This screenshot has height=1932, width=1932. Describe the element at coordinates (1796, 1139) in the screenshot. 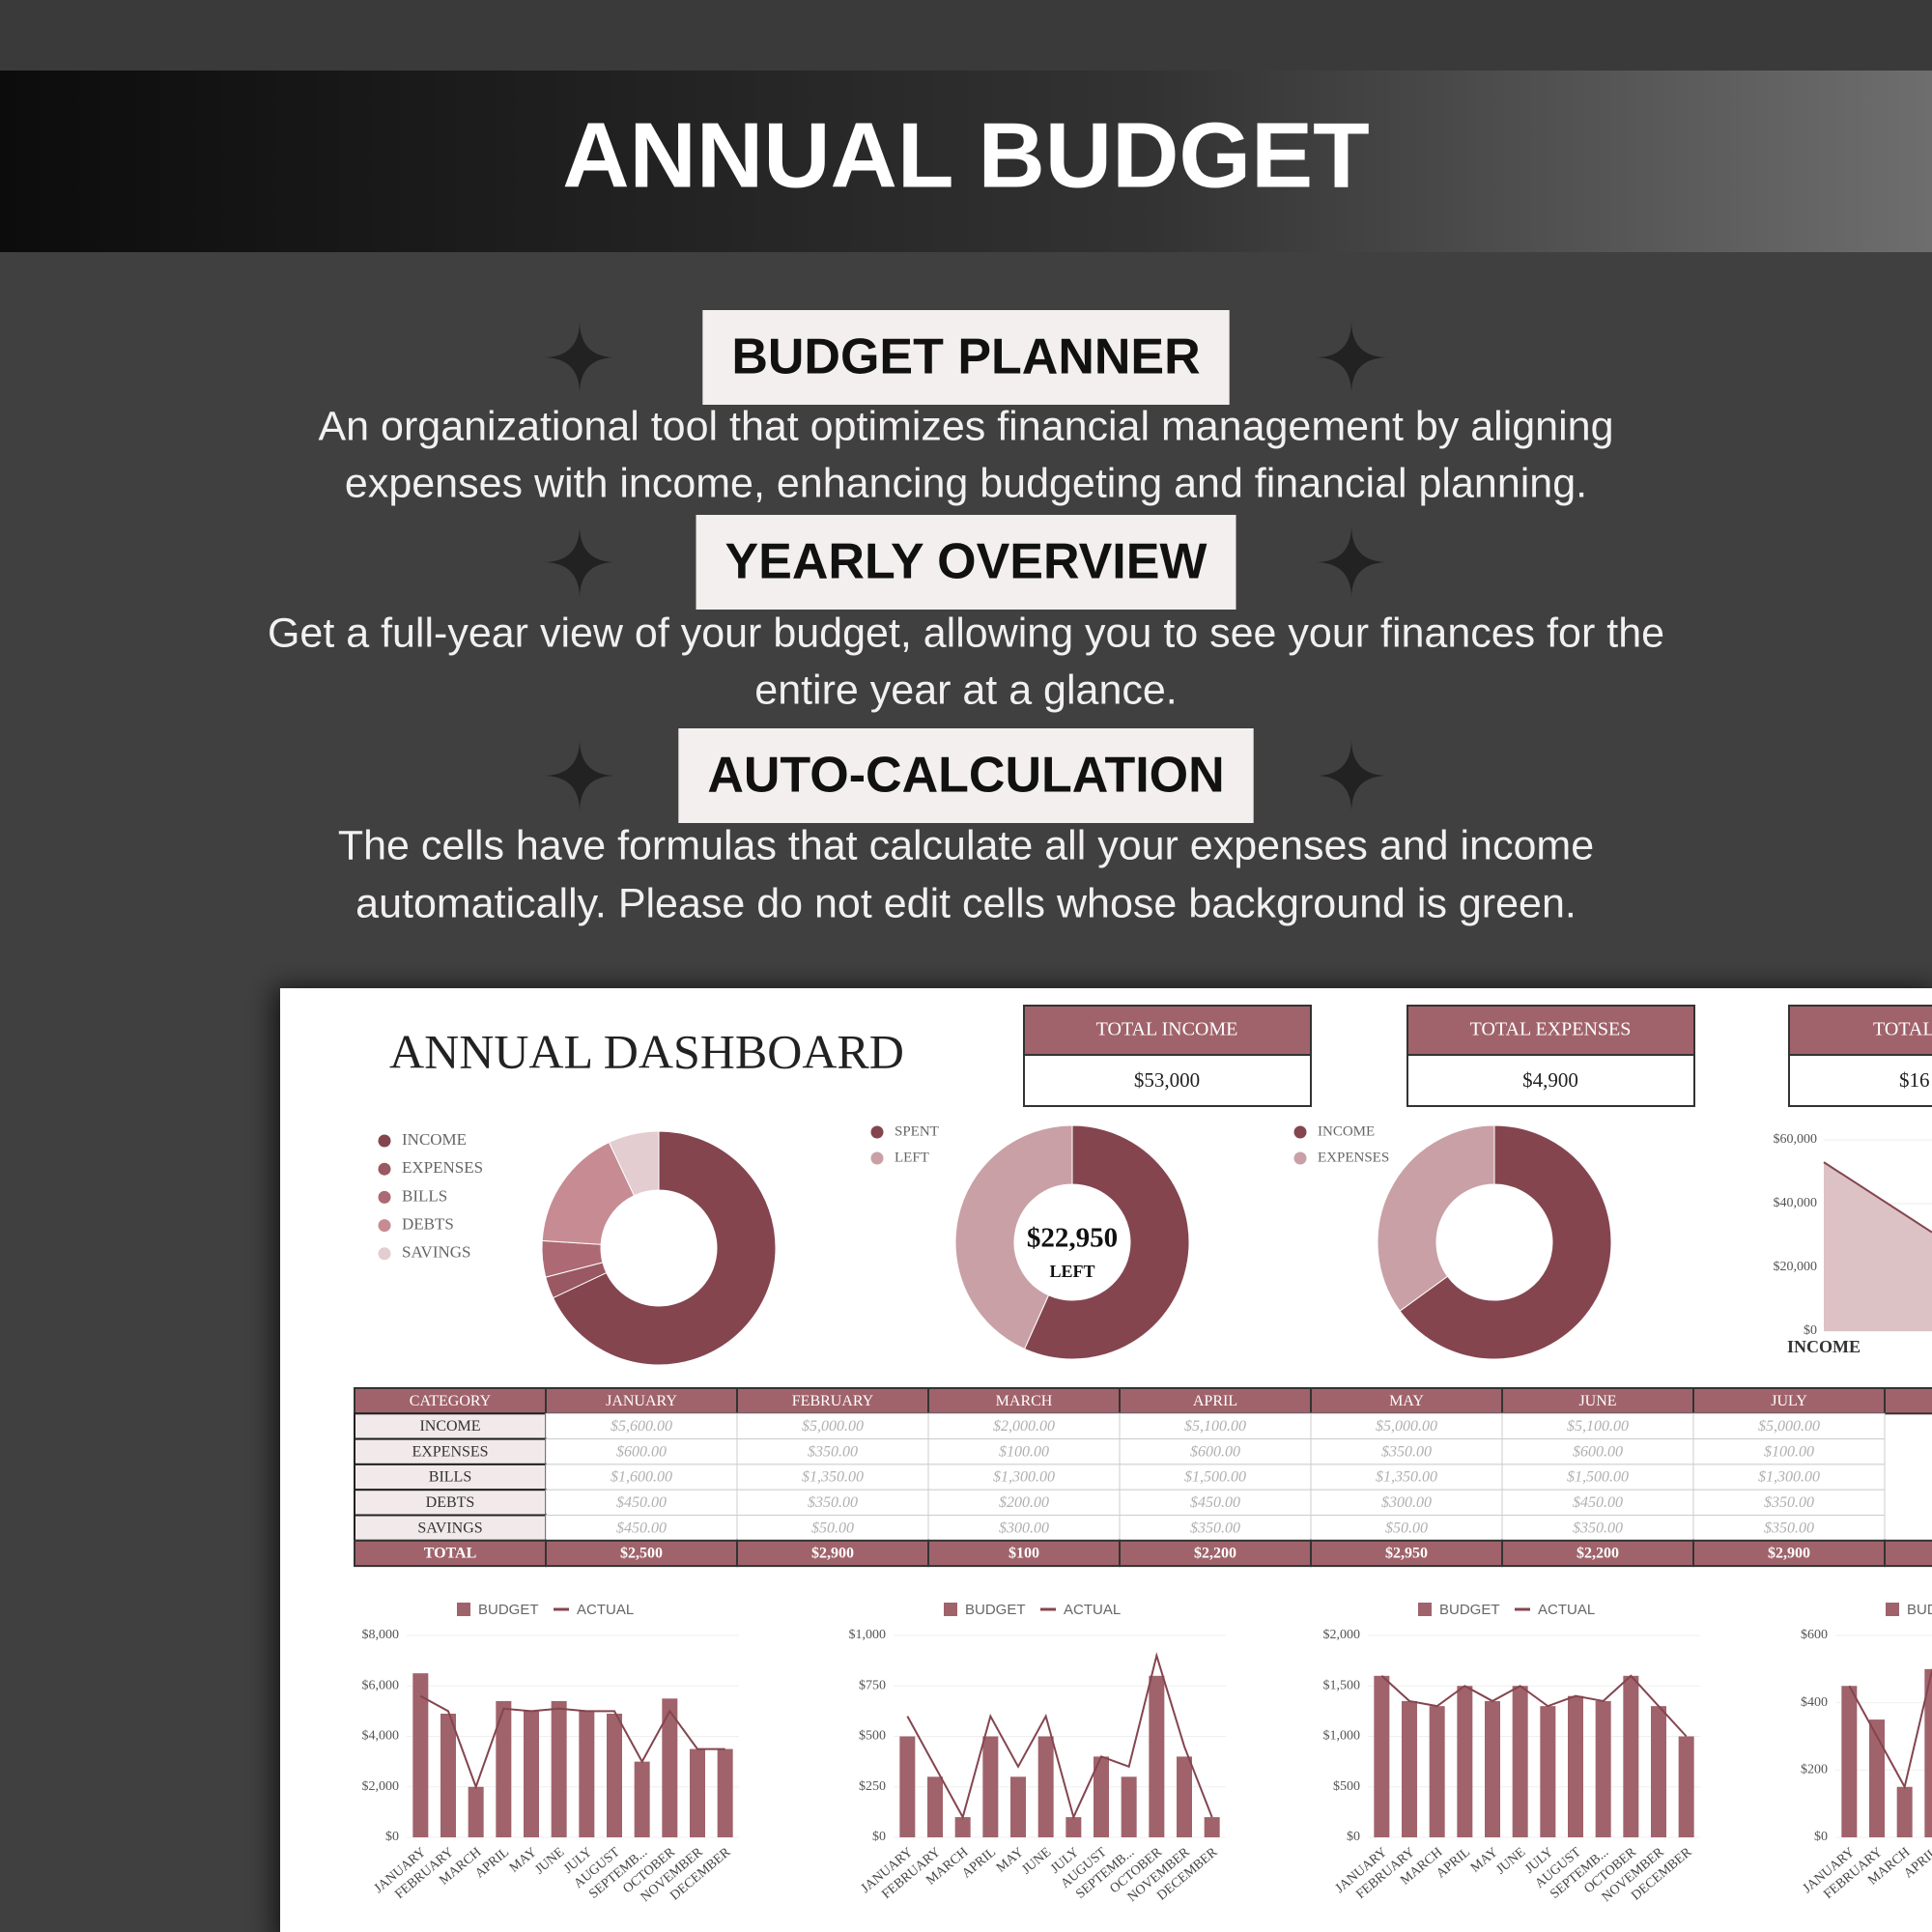

I see `y-tick-label: $60,000` at that location.